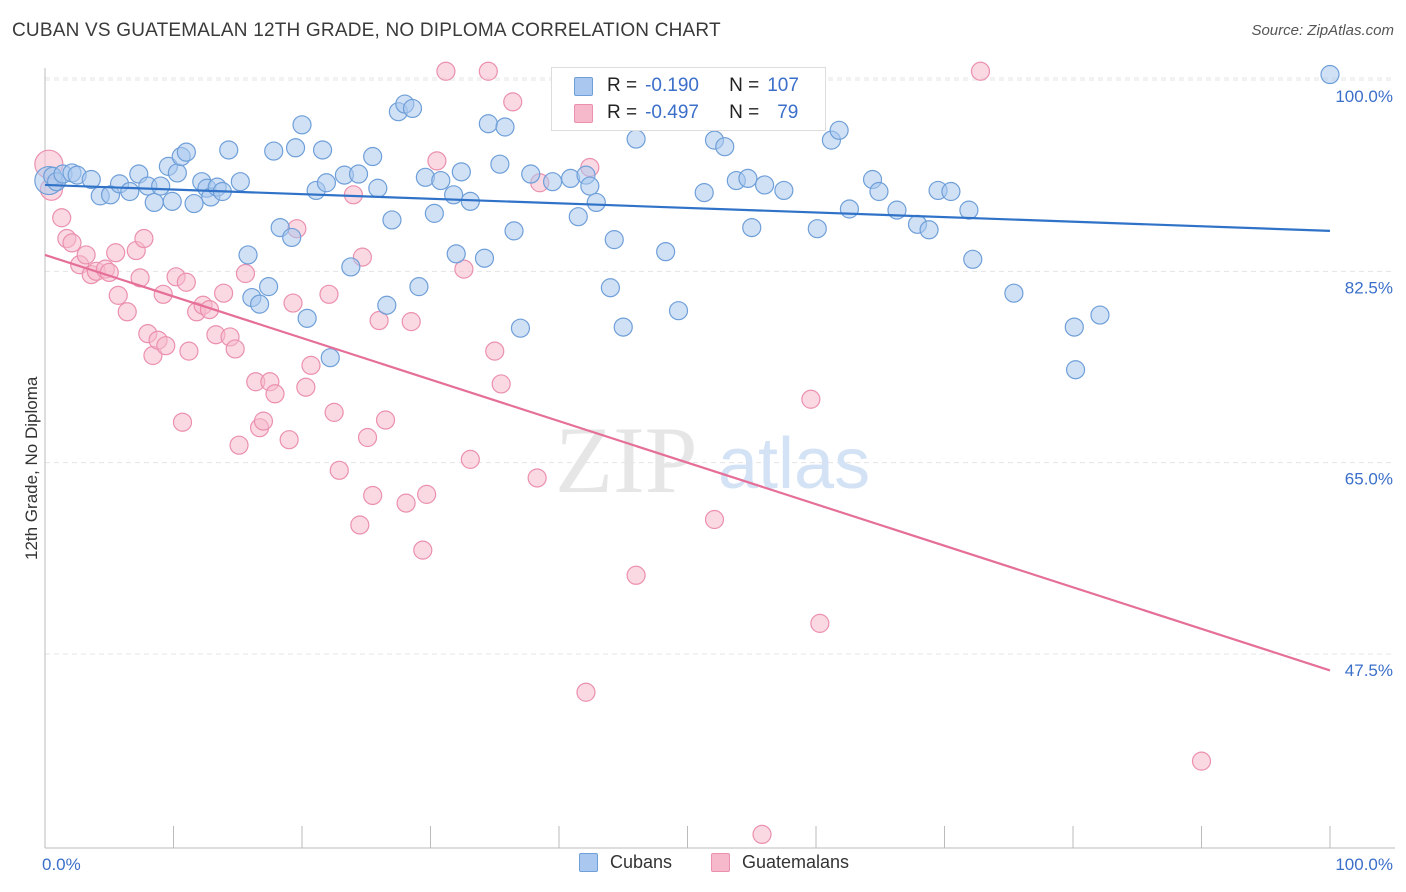 Image resolution: width=1406 pixels, height=892 pixels. I want to click on y-axis-title: 12th Grade, No Diploma, so click(31, 468).